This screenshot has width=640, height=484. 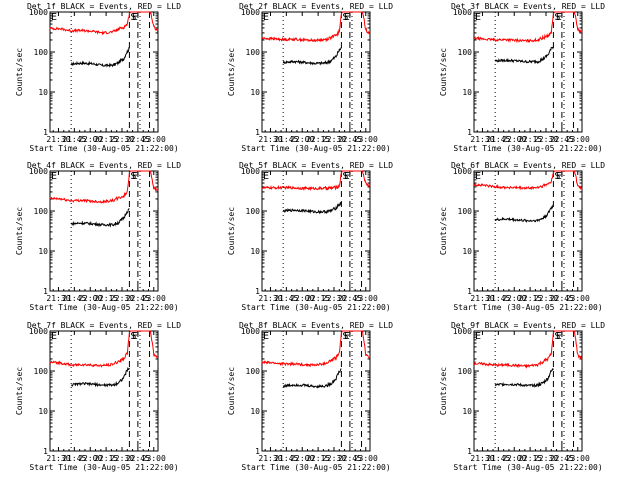 I want to click on panel-title: Det 7f BLACK = Events, RED = LLD, so click(x=104, y=325).